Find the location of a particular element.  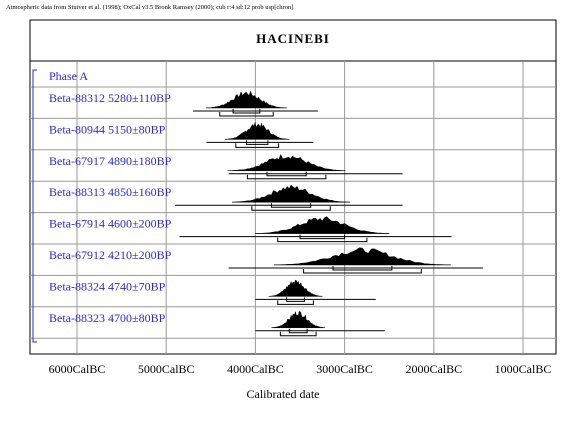

sample-row: Beta-88312 5280±110BP is located at coordinates (183, 103).